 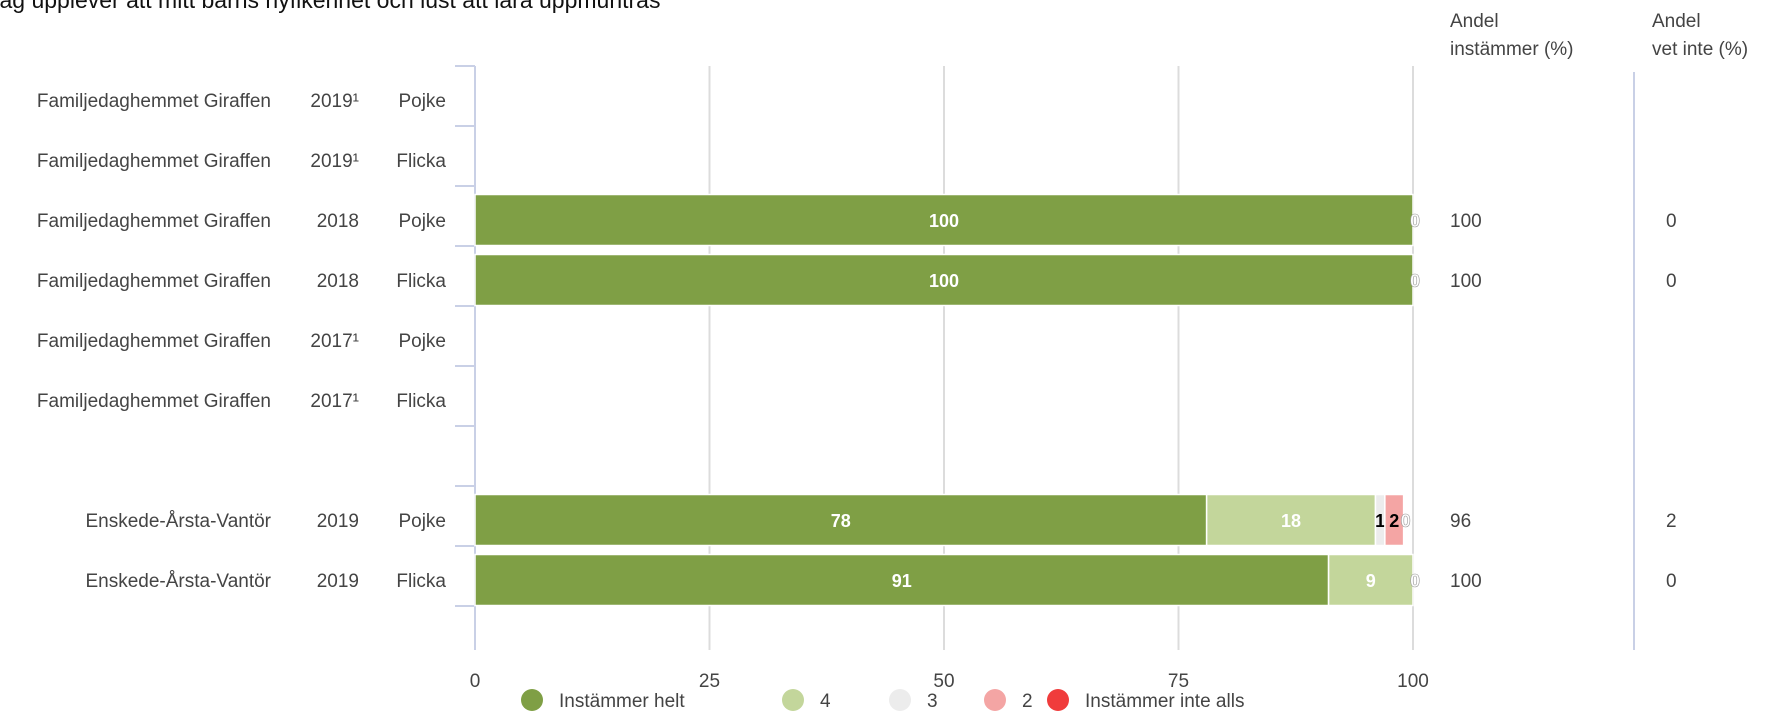 I want to click on legend-label: Instämmer inte alls, so click(x=1164, y=701).